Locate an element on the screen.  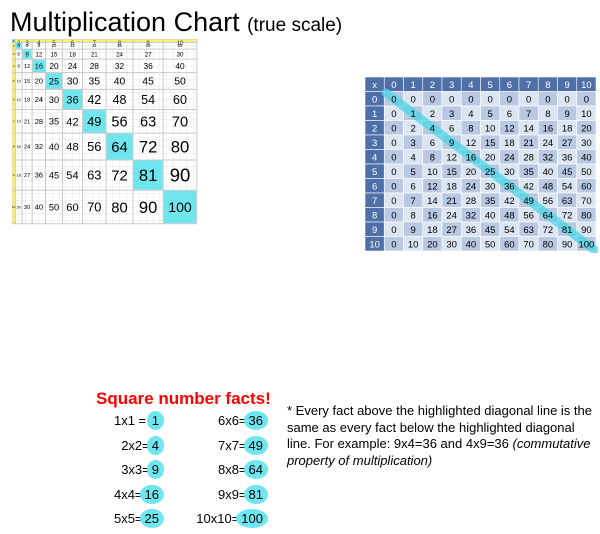
table-cell-value: 28 is located at coordinates (528, 157).